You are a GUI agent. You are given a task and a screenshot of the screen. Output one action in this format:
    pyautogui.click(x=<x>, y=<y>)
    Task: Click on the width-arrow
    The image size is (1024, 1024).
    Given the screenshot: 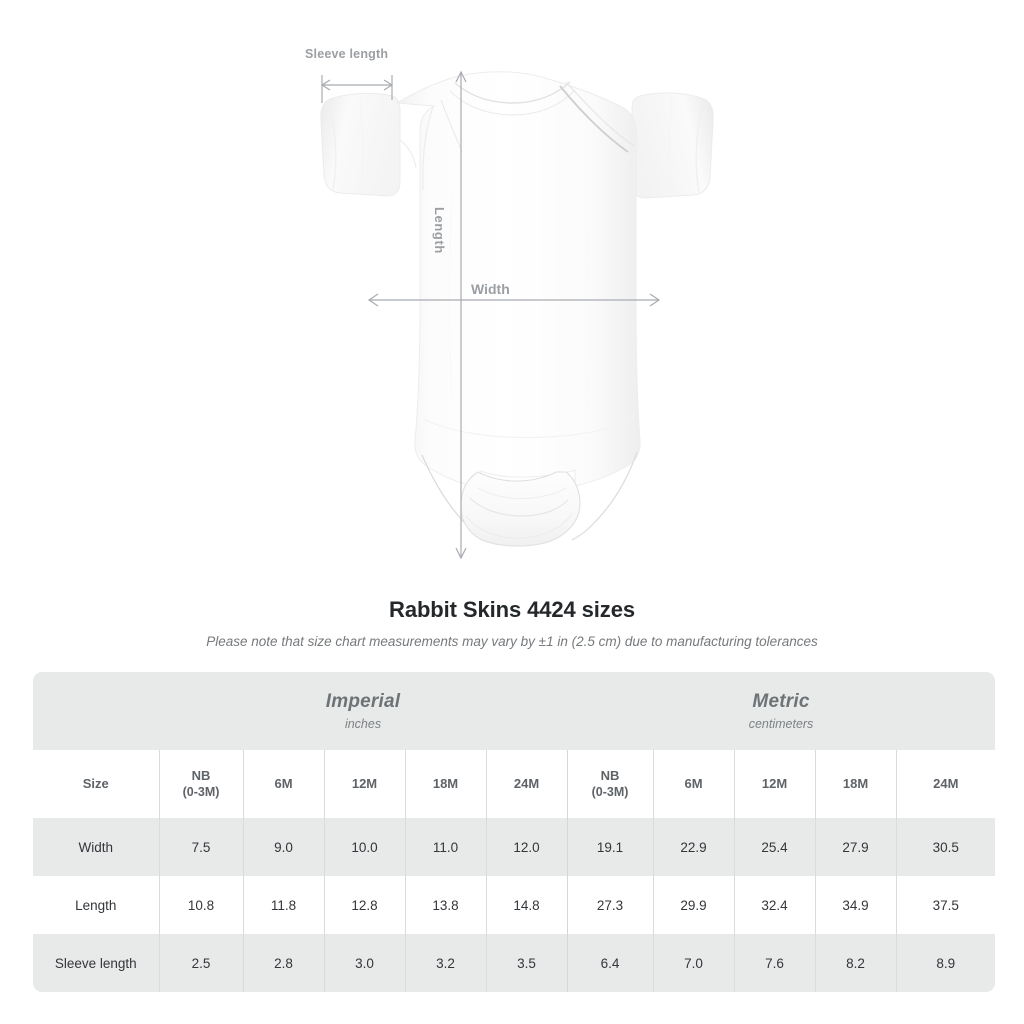 What is the action you would take?
    pyautogui.click(x=514, y=300)
    